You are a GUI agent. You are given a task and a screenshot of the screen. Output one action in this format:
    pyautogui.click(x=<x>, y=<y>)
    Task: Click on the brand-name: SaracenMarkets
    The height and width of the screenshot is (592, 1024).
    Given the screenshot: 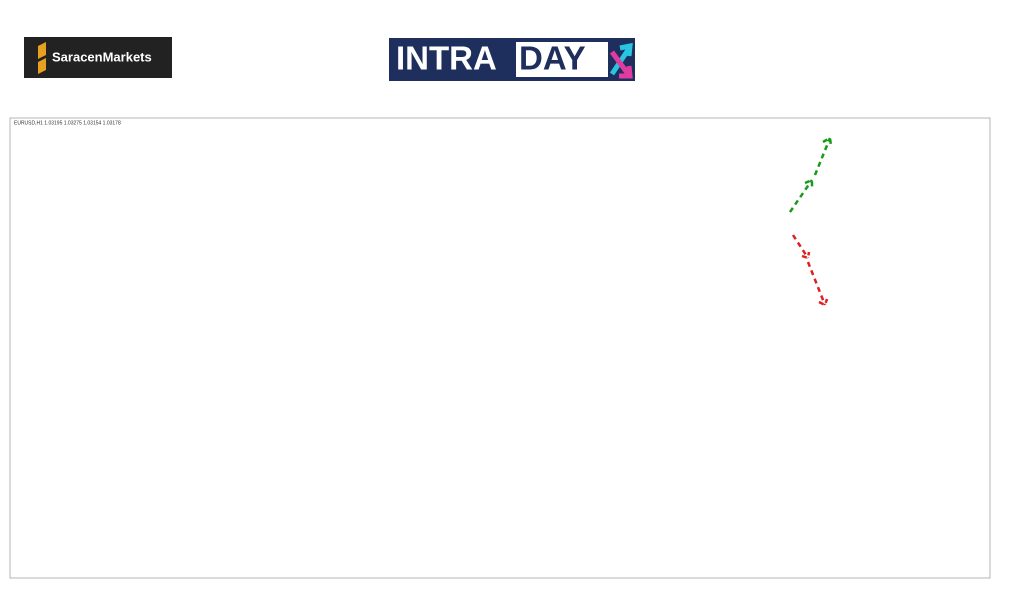 What is the action you would take?
    pyautogui.click(x=102, y=56)
    